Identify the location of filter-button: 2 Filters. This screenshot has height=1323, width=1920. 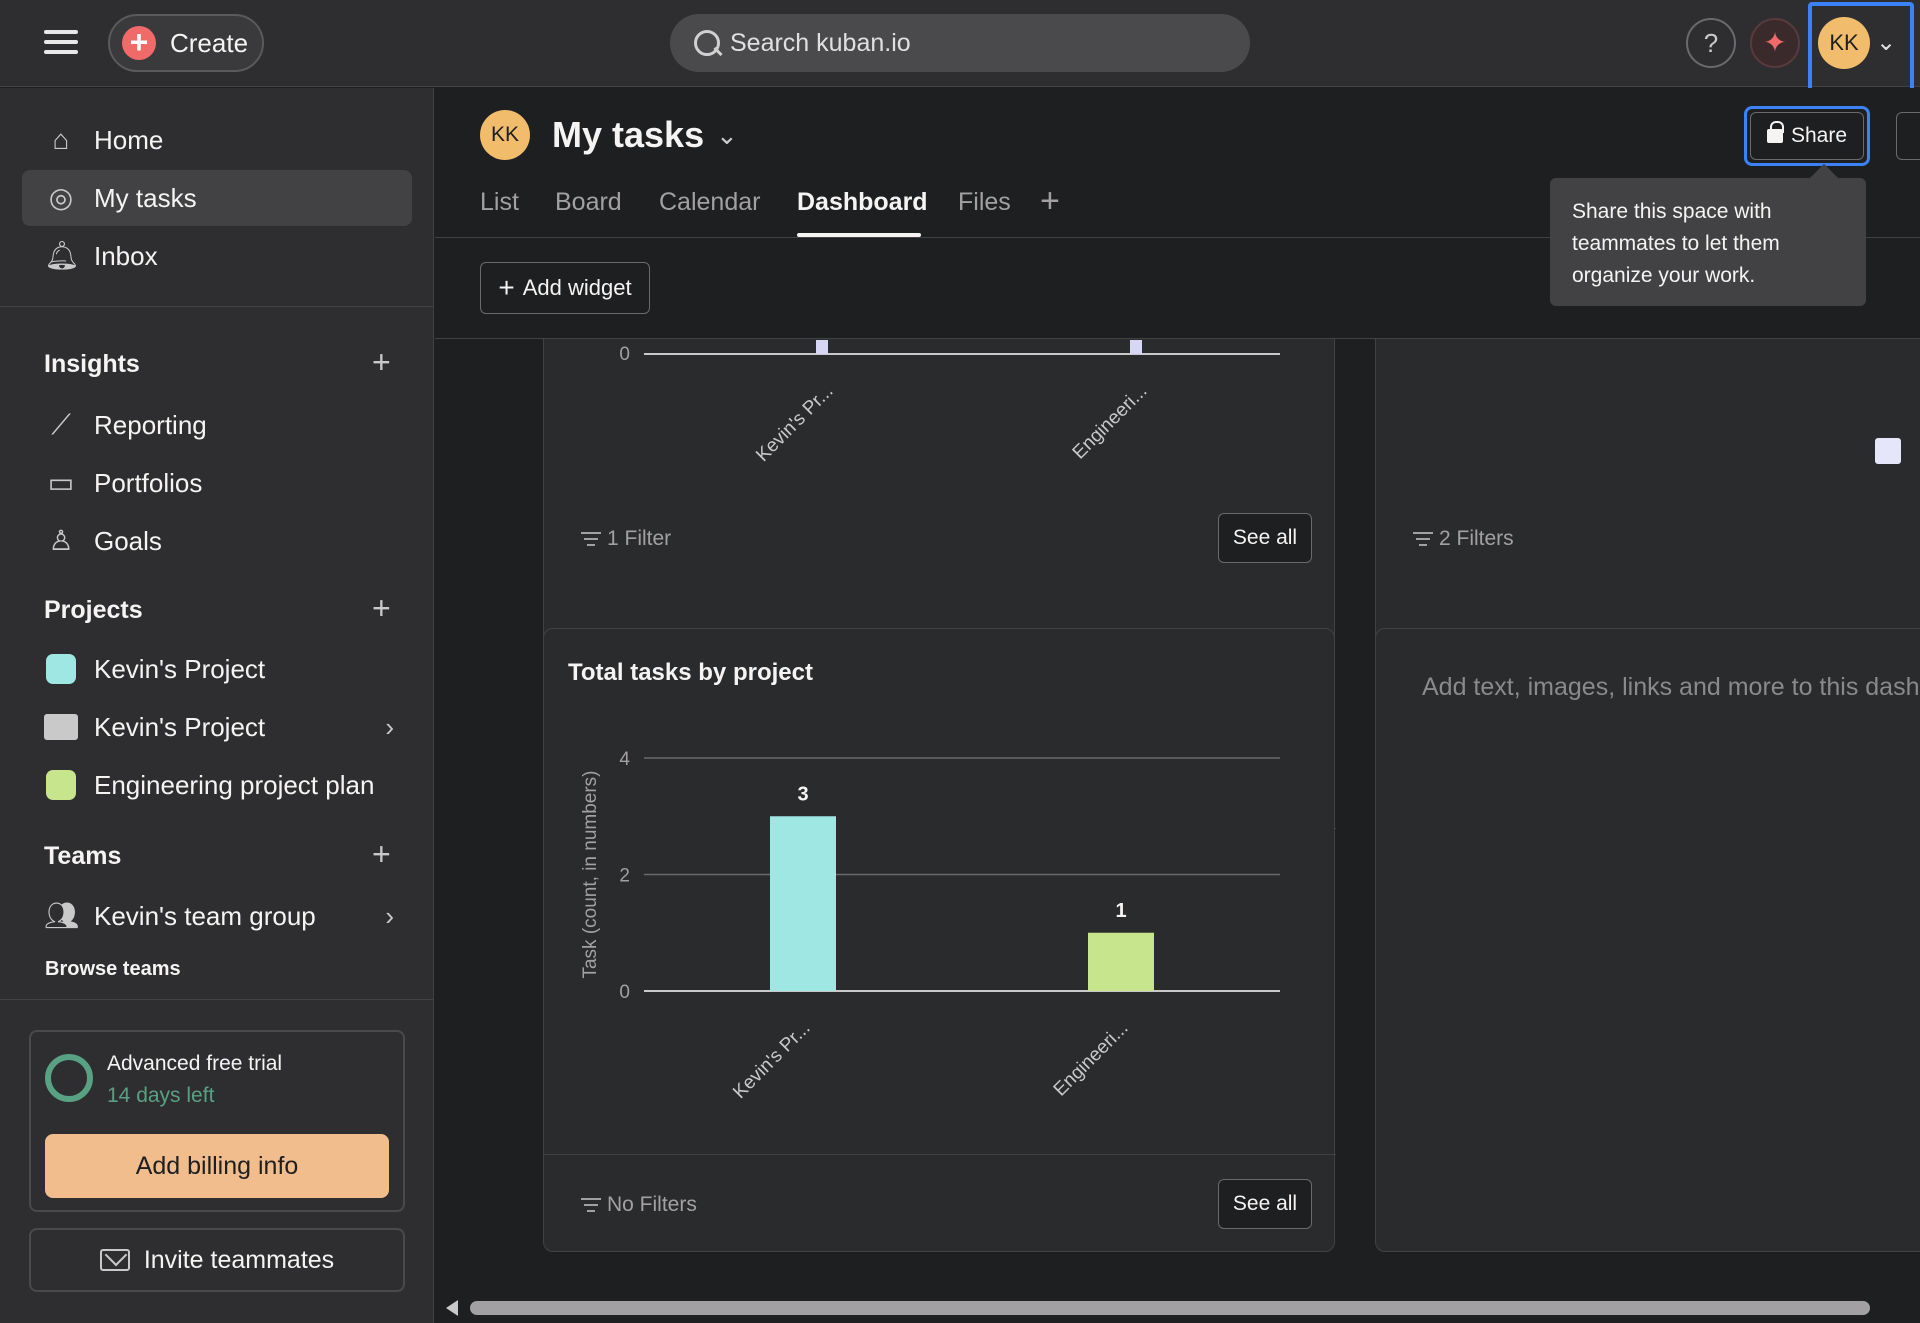
(1463, 539).